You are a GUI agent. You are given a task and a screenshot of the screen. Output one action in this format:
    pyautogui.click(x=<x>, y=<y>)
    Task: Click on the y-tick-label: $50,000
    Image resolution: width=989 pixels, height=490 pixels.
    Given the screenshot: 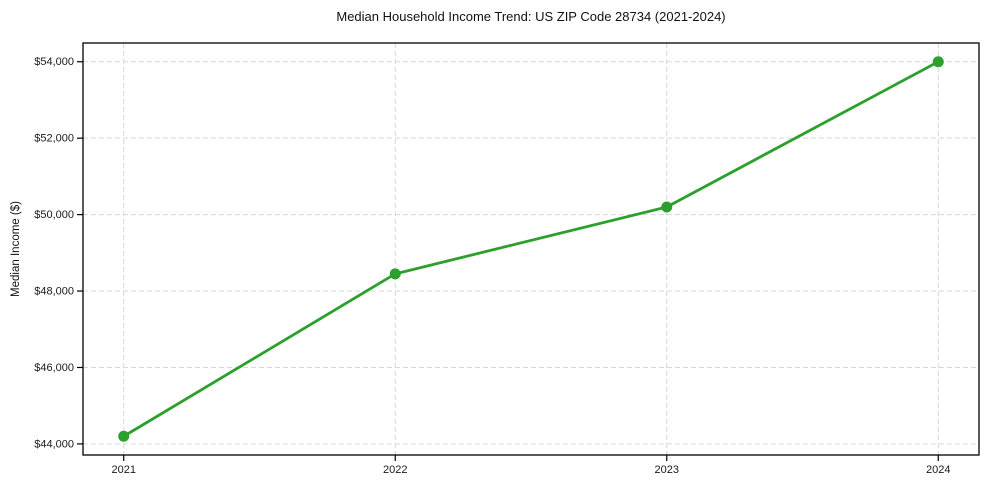 What is the action you would take?
    pyautogui.click(x=54, y=215)
    